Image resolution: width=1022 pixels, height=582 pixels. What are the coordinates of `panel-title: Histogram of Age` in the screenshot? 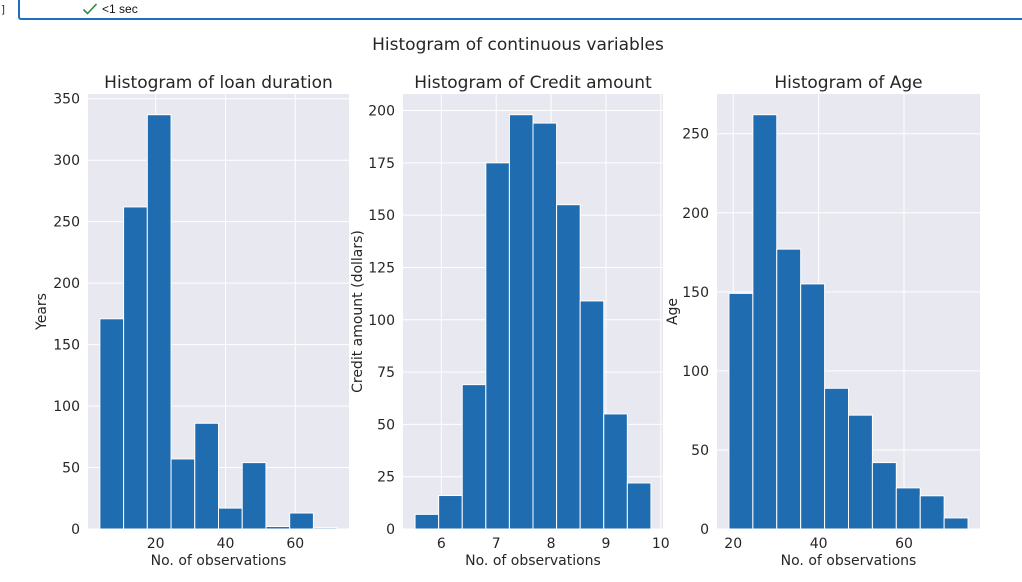 It's located at (848, 83).